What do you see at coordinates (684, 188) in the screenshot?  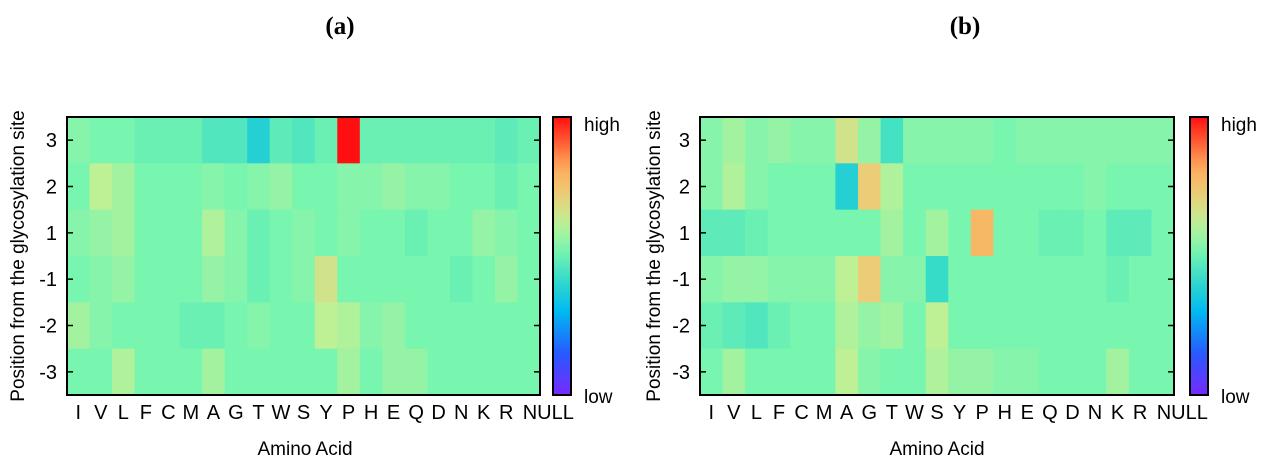 I see `y-tick-label: 2` at bounding box center [684, 188].